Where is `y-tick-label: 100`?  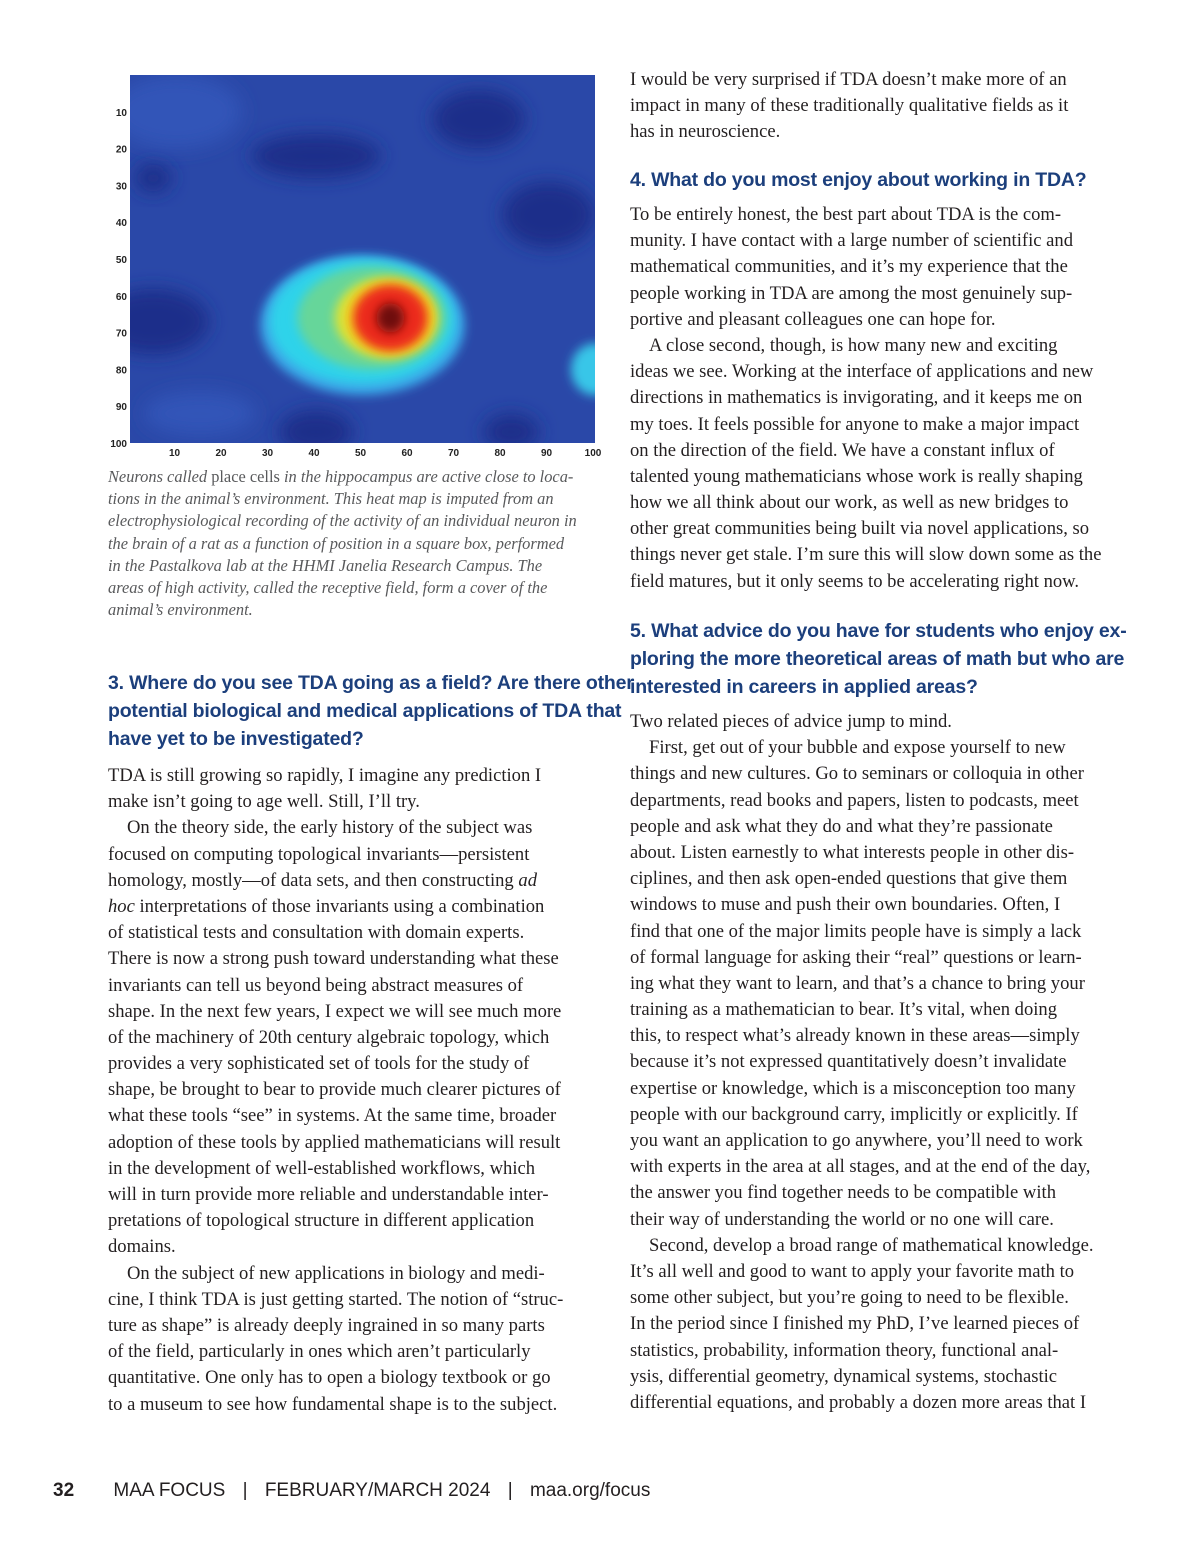
y-tick-label: 100 is located at coordinates (118, 444).